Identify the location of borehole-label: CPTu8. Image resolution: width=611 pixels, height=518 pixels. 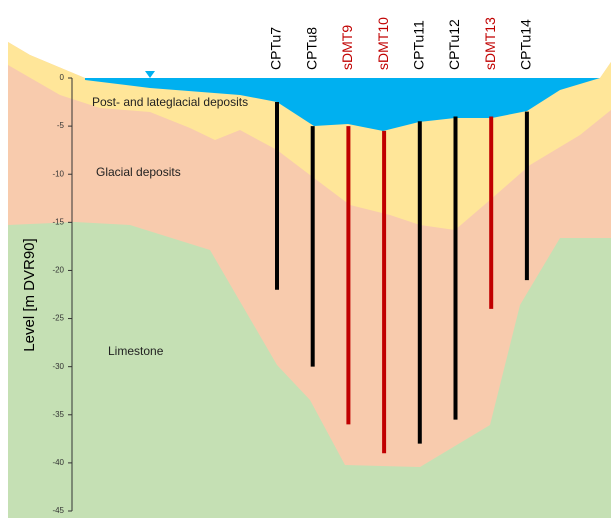
(311, 48).